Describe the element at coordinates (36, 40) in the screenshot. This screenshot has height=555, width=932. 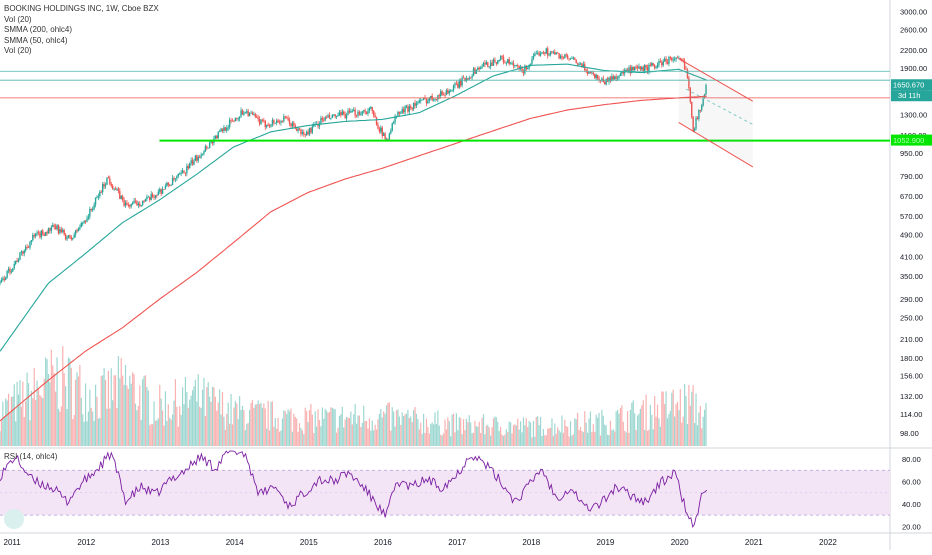
I see `legend-item-smma50: SMMA (50, ohlc4)` at that location.